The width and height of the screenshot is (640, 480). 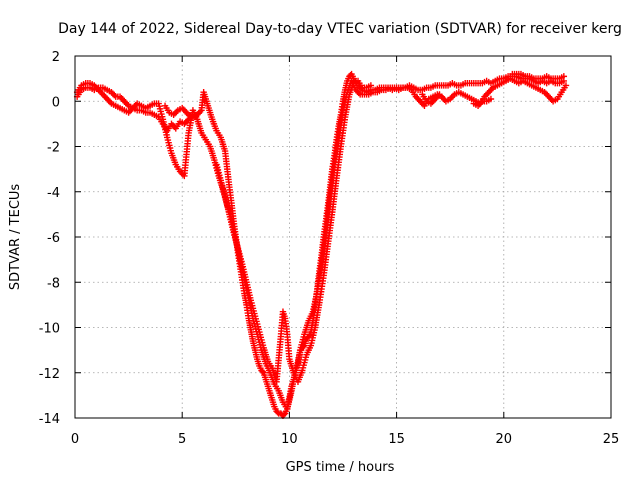 I want to click on x-tick-label: 15, so click(x=396, y=439).